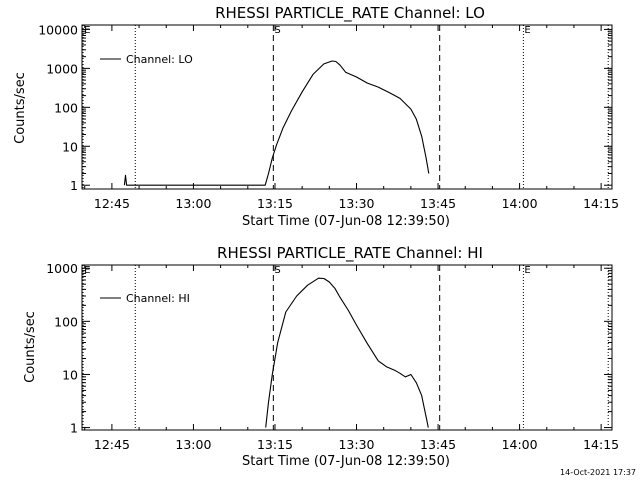  I want to click on legend-label: Channel: HI, so click(158, 298).